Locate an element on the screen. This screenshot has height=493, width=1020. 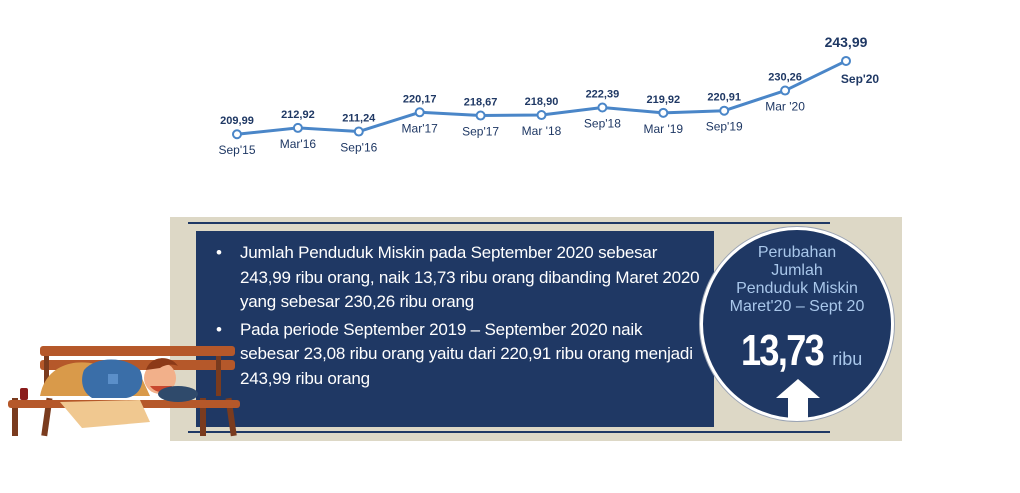
value-label: 220,17 is located at coordinates (420, 99).